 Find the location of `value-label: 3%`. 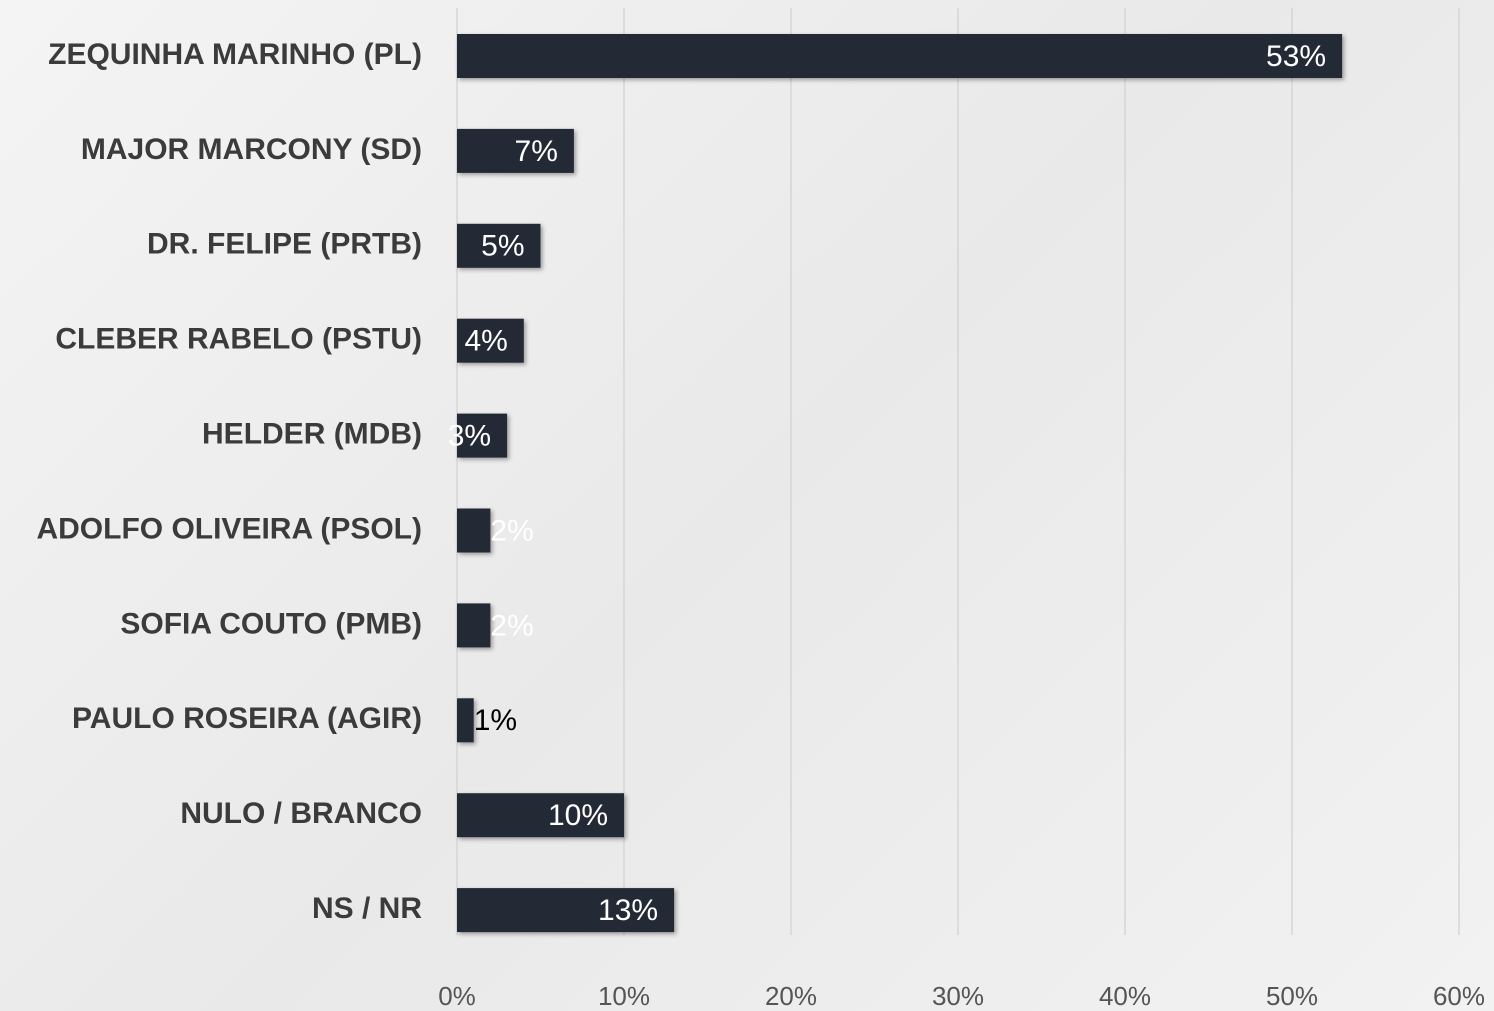

value-label: 3% is located at coordinates (469, 436).